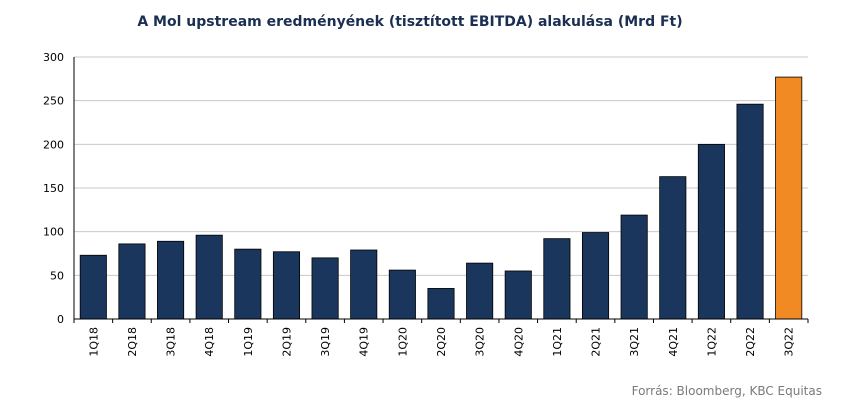 This screenshot has width=850, height=419. I want to click on x-tick-label: 3Q20, so click(480, 342).